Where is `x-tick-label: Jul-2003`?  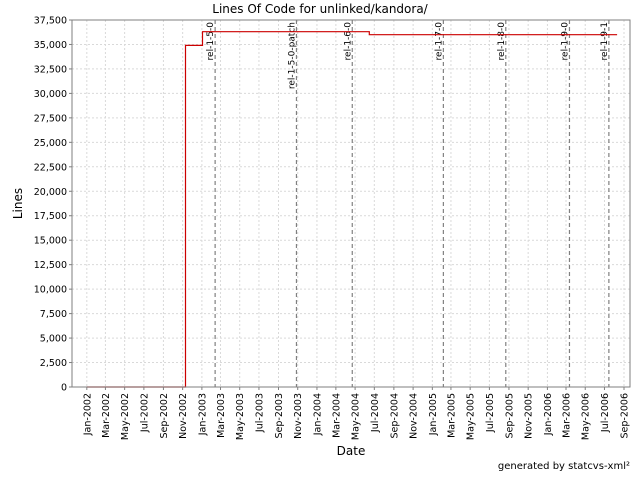
x-tick-label: Jul-2003 is located at coordinates (259, 413).